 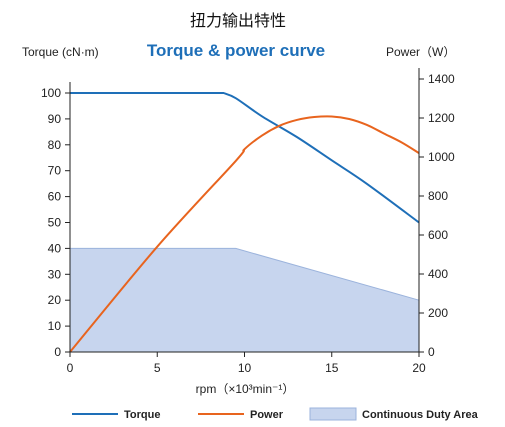 What do you see at coordinates (55, 248) in the screenshot?
I see `y-left-tick-label: 40` at bounding box center [55, 248].